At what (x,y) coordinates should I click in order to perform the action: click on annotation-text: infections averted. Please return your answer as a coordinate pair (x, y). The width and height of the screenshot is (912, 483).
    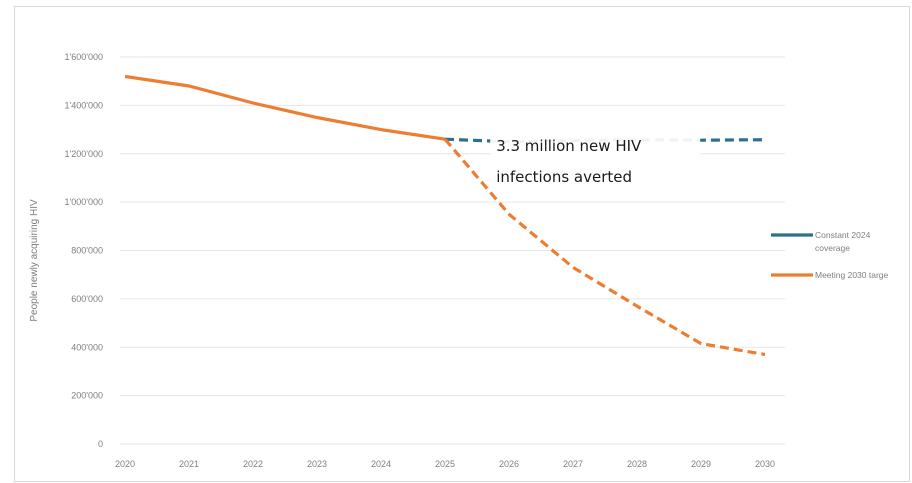
    Looking at the image, I should click on (564, 177).